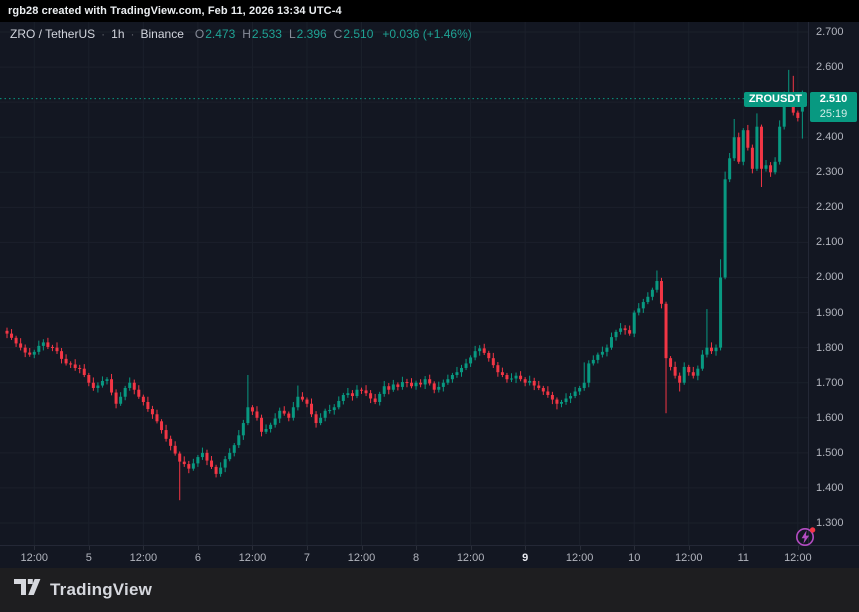 This screenshot has height=612, width=859. What do you see at coordinates (833, 106) in the screenshot?
I see `last-price-label: 2.510 25:19` at bounding box center [833, 106].